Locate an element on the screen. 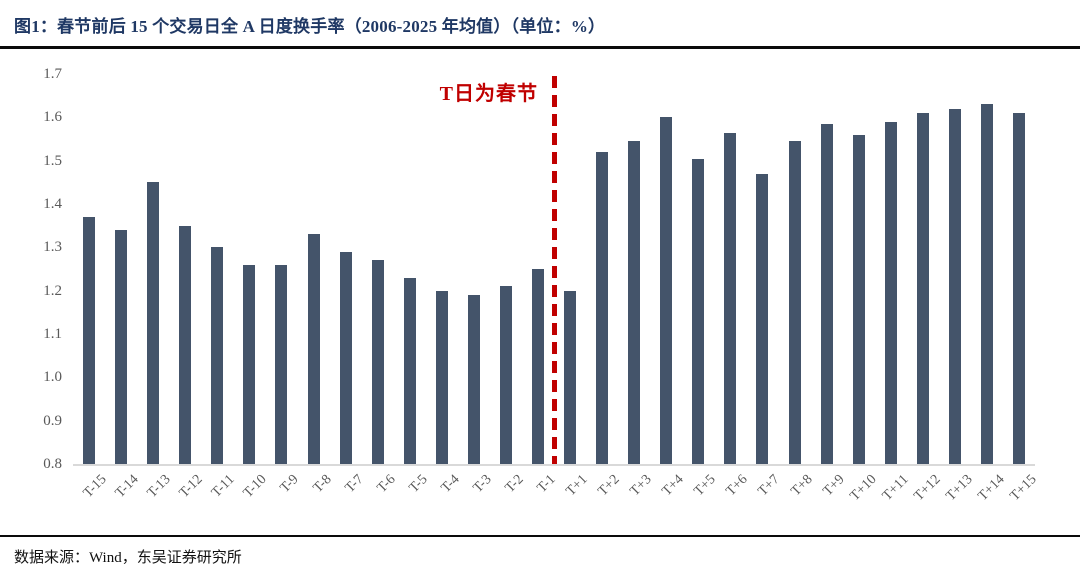 The width and height of the screenshot is (1080, 580). bar-T+5 is located at coordinates (698, 311).